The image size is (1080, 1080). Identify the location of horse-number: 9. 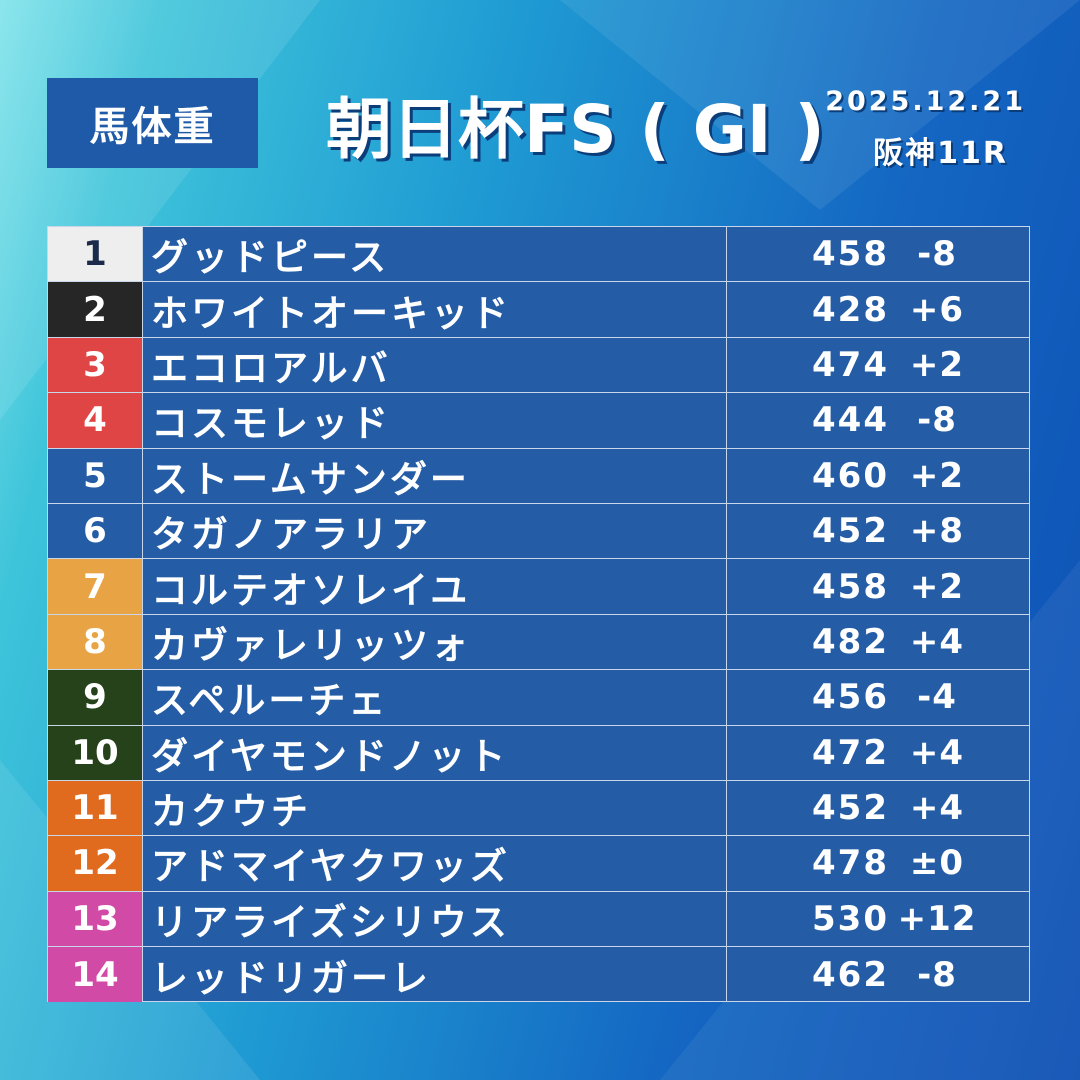
(95, 697).